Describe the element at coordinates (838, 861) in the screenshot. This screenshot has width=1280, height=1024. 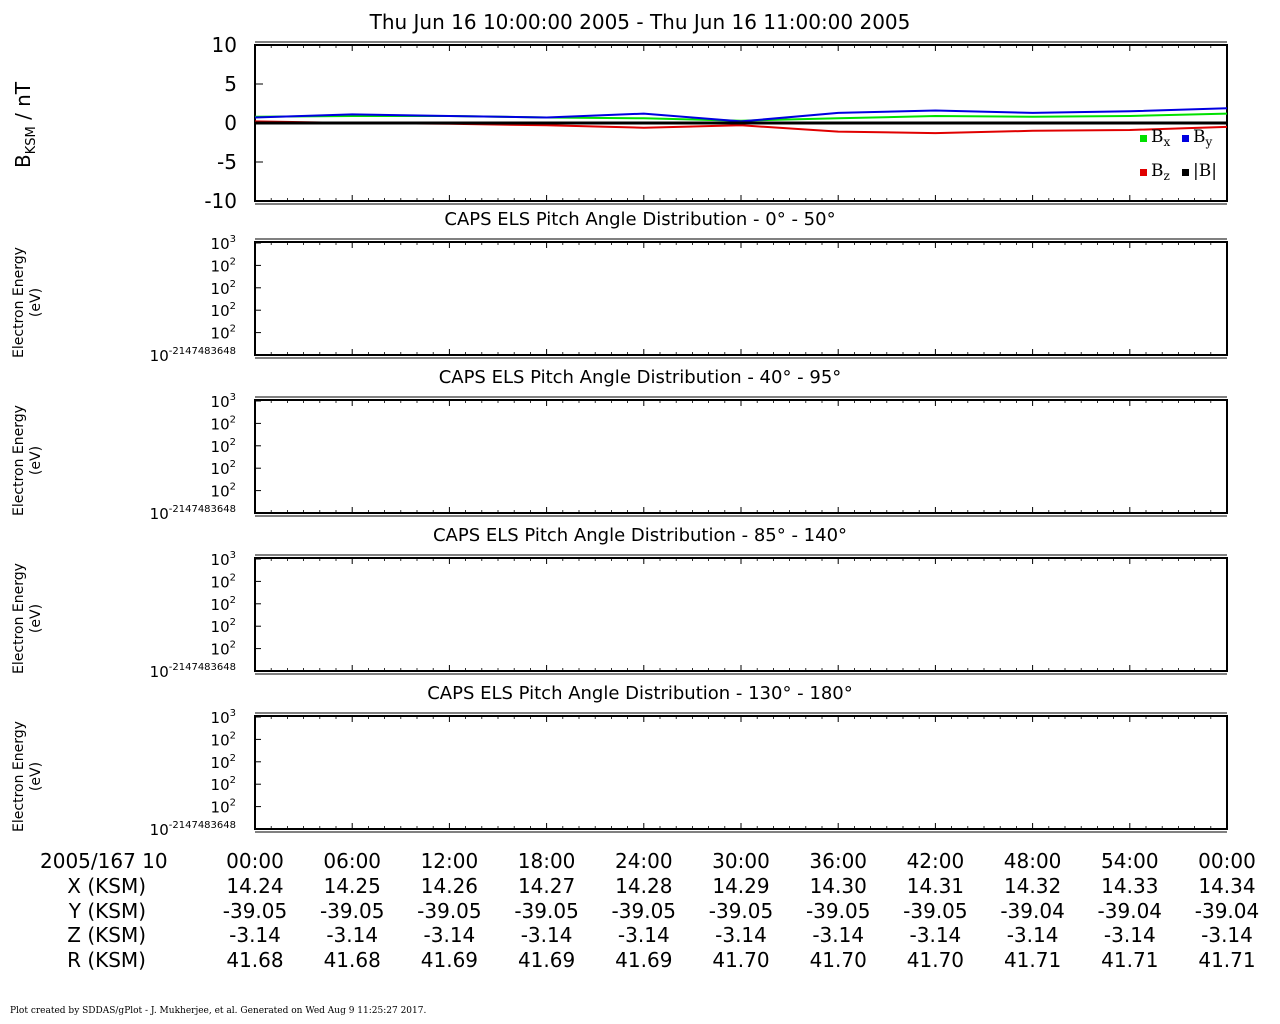
I see `ephem-cell: 36:00` at that location.